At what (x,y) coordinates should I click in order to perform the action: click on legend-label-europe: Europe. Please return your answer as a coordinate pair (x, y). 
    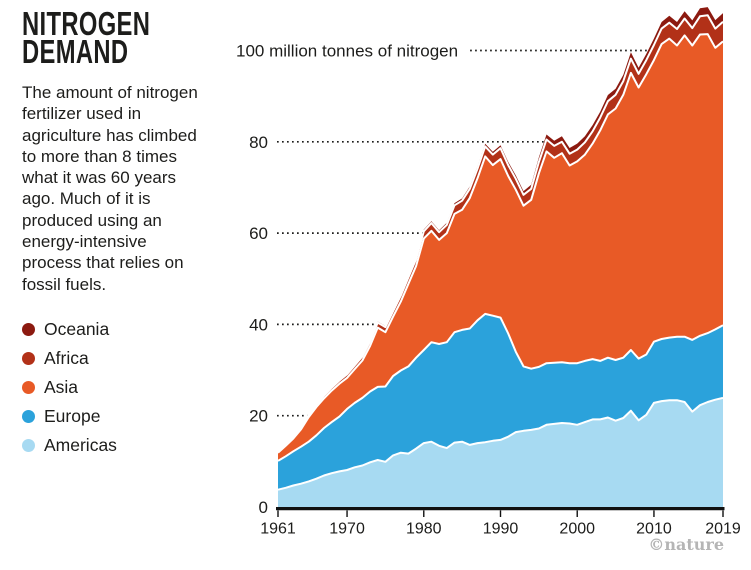
    Looking at the image, I should click on (72, 415).